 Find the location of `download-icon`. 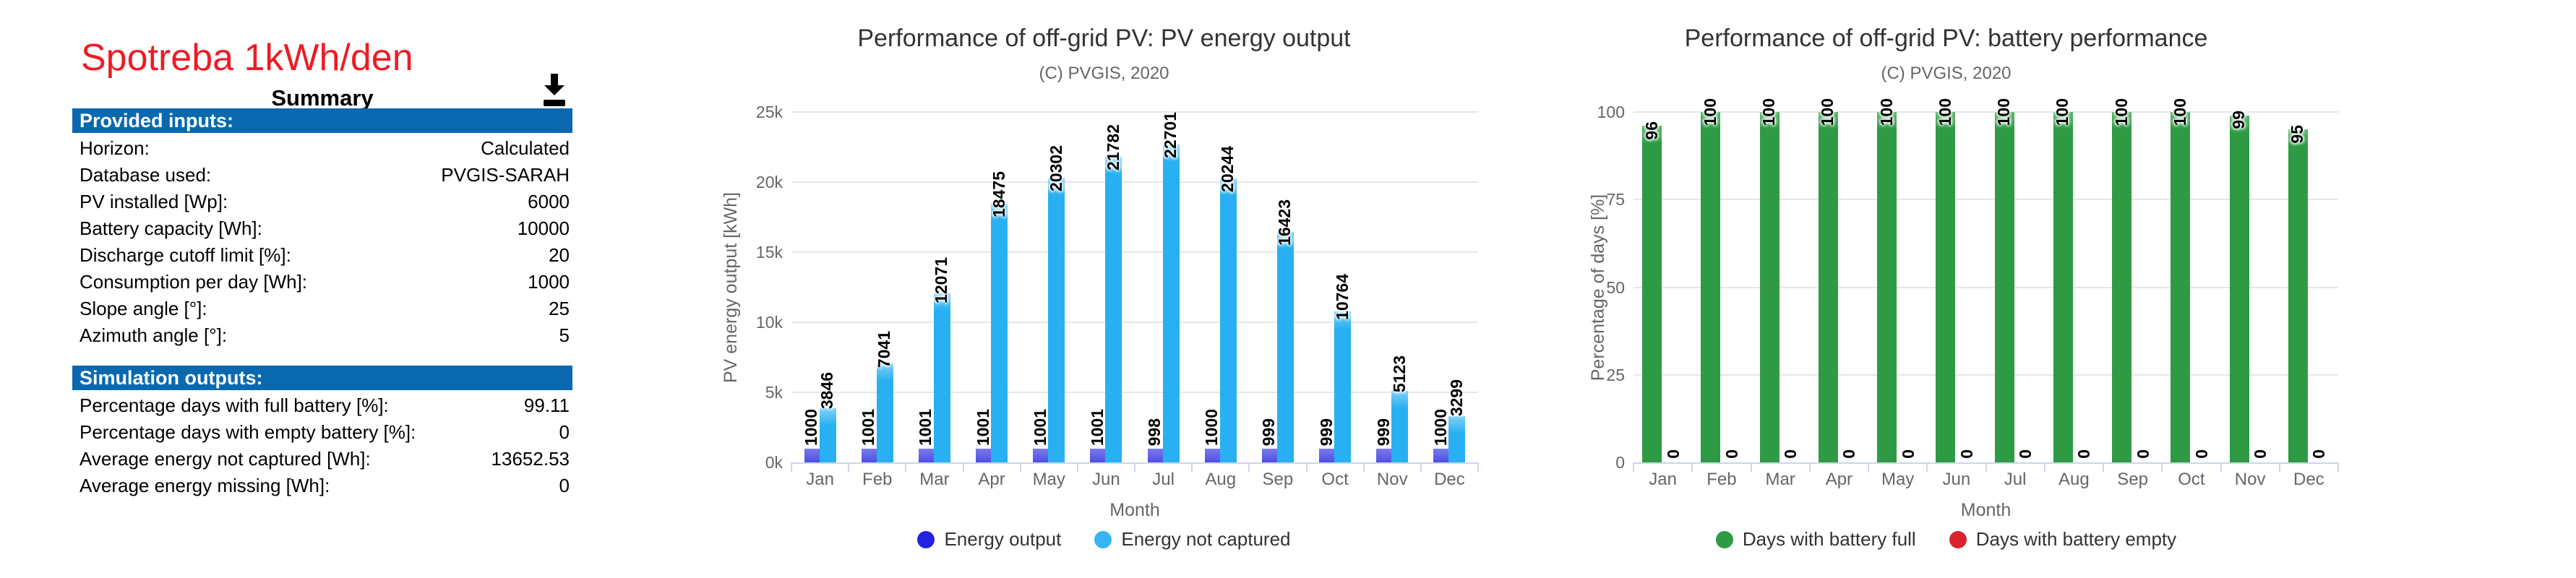

download-icon is located at coordinates (555, 91).